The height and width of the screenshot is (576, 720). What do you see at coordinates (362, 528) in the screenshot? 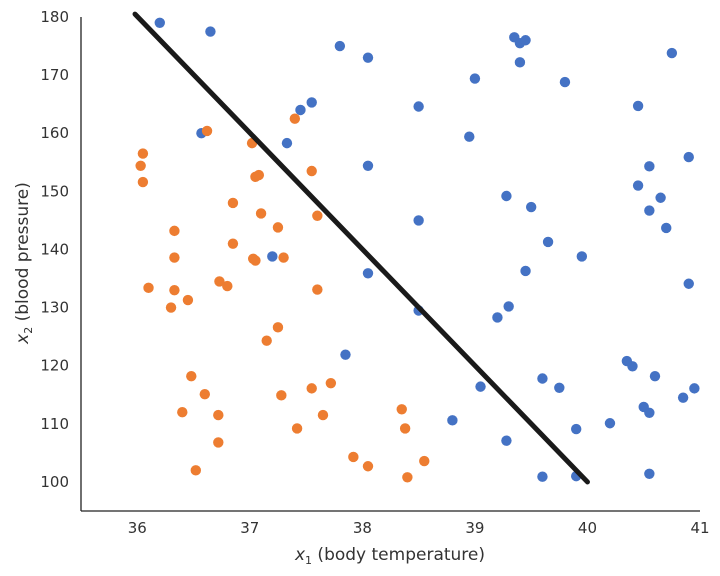
I see `x-tick-label: 38` at bounding box center [362, 528].